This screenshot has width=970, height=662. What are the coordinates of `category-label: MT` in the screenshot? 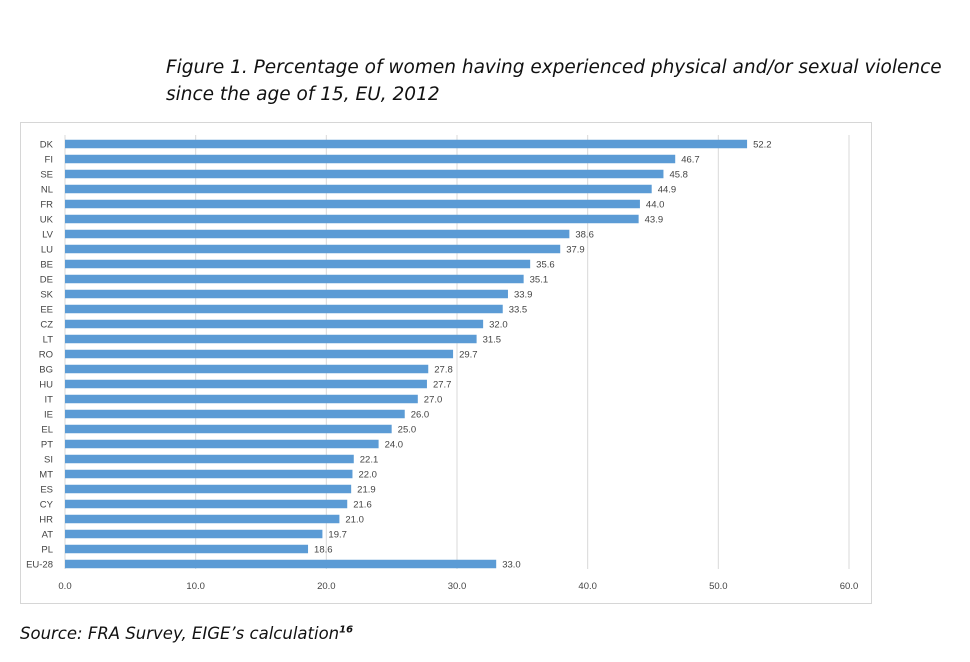 It's located at (46, 475).